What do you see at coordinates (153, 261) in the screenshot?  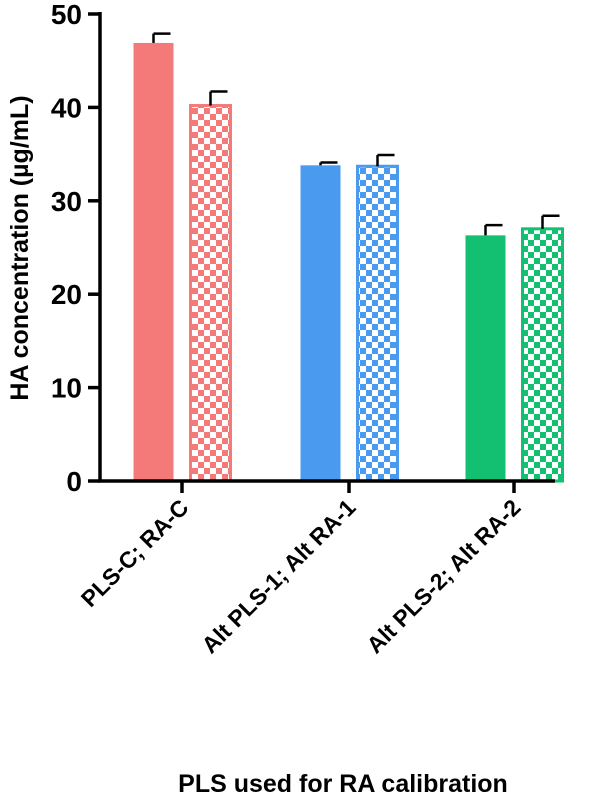 I see `bar-0-solid` at bounding box center [153, 261].